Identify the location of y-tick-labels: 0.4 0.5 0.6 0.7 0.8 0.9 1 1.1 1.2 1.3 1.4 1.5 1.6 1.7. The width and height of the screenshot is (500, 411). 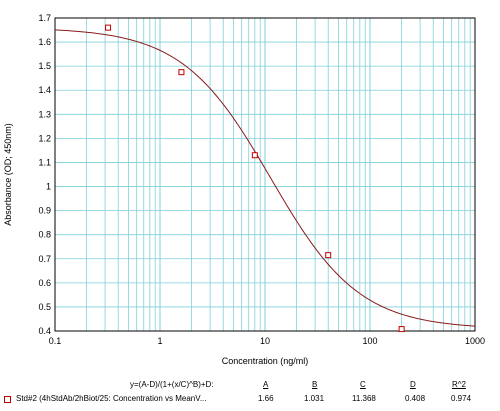
(44, 174).